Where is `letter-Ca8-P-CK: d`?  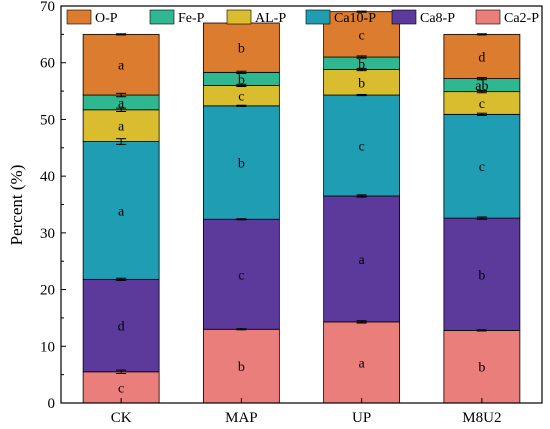
letter-Ca8-P-CK: d is located at coordinates (121, 327).